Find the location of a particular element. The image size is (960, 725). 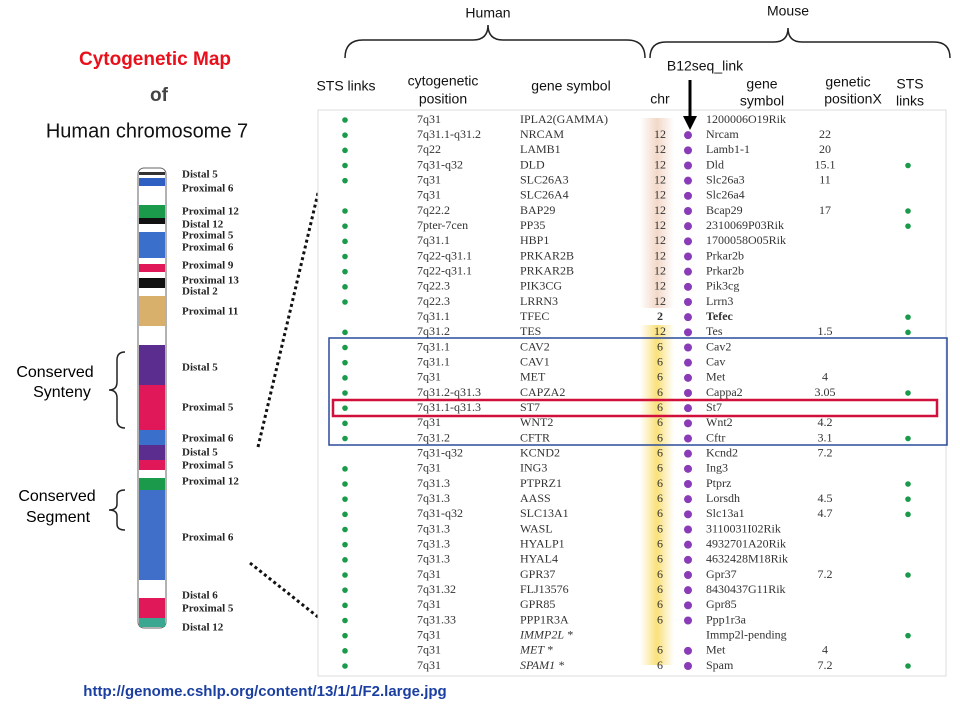

gene-cell: GPR85 is located at coordinates (537, 604).